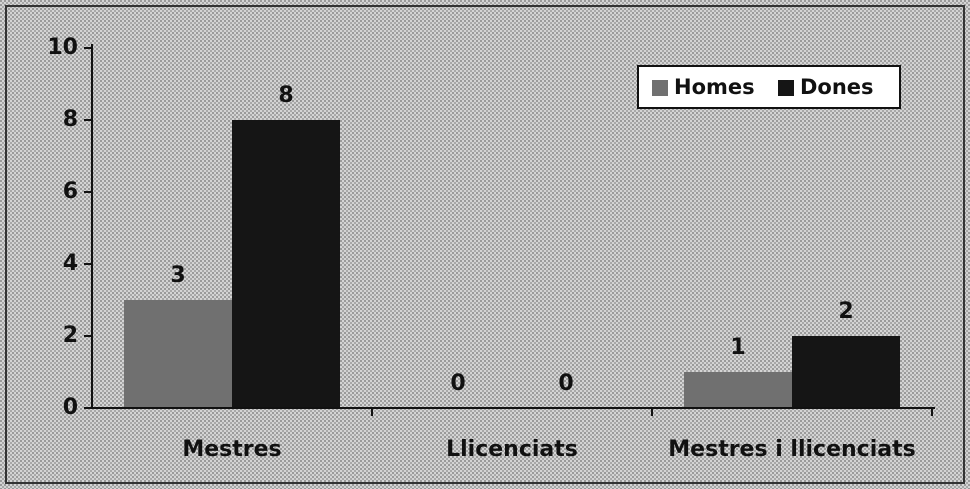 The image size is (970, 489). Describe the element at coordinates (70, 407) in the screenshot. I see `y-tick-label: 0` at that location.